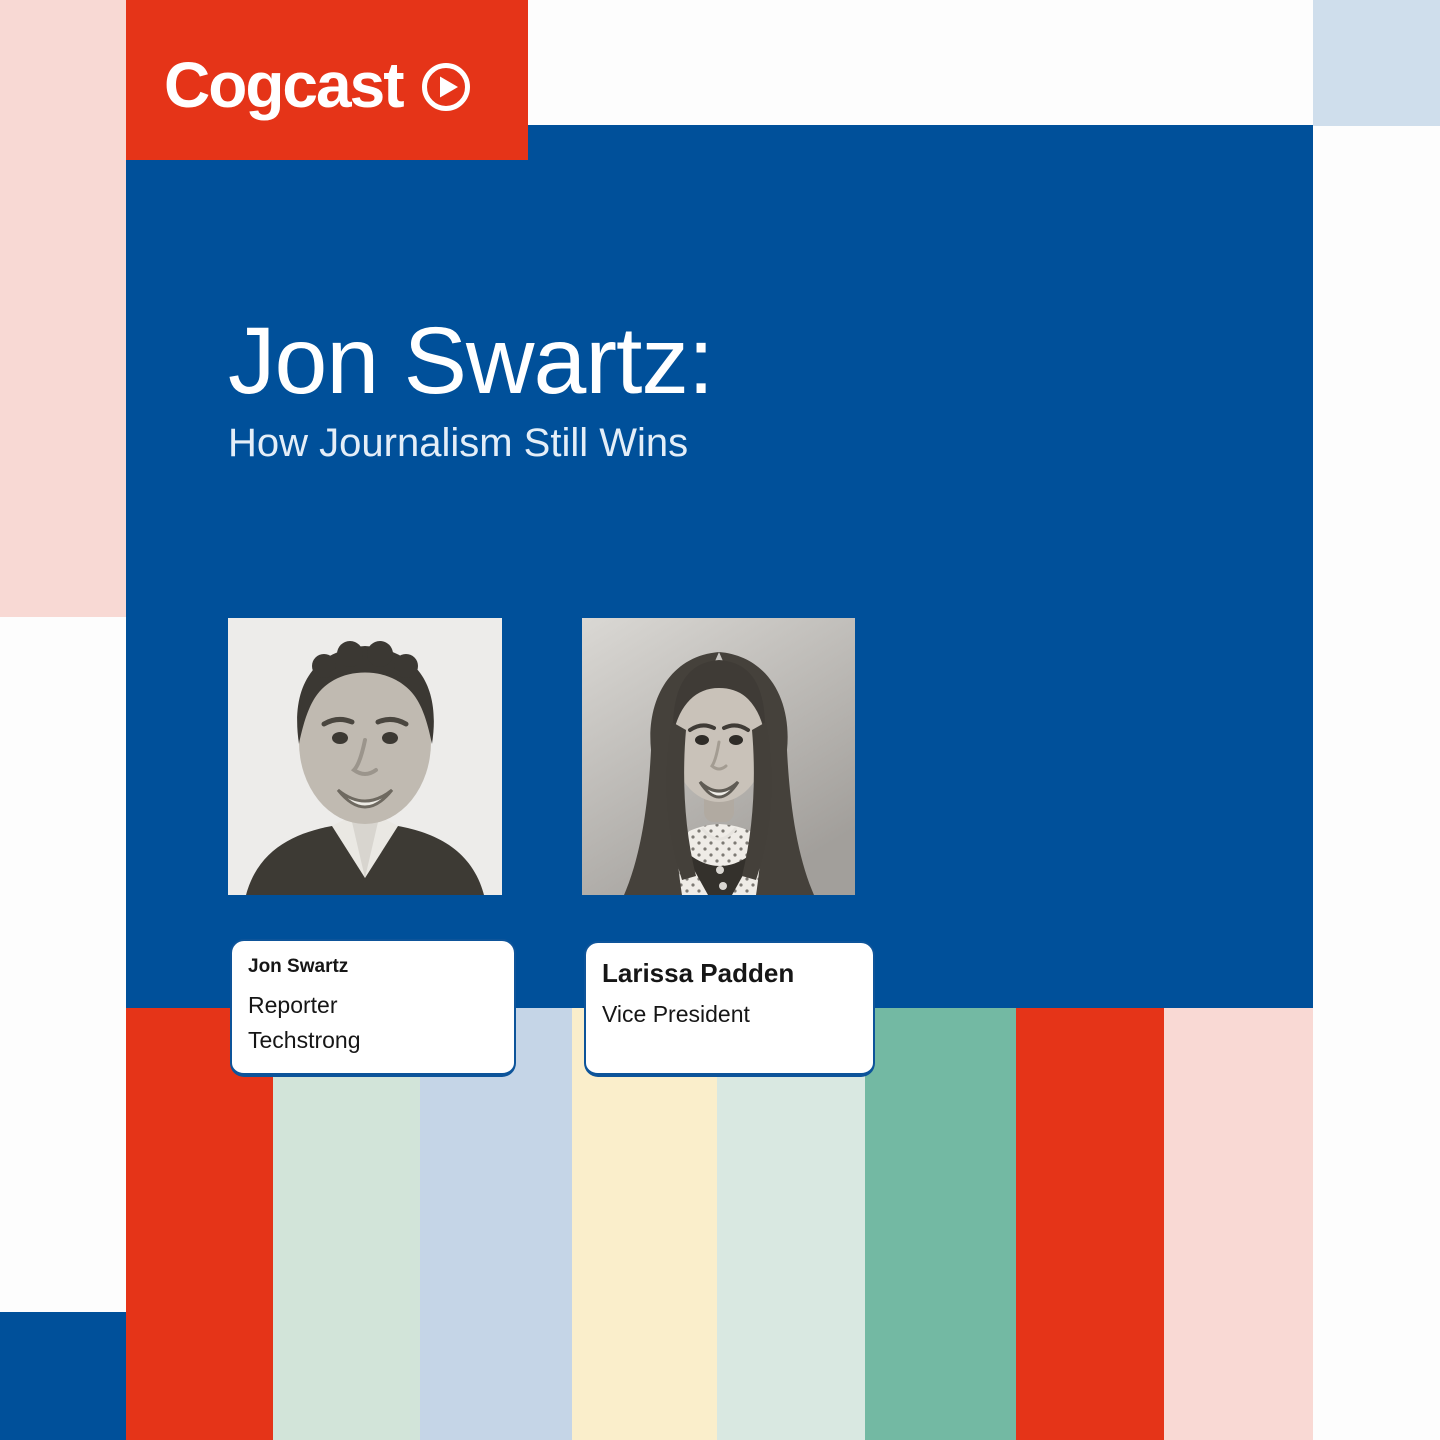 This screenshot has width=1440, height=1440. Describe the element at coordinates (63, 1376) in the screenshot. I see `blue-bottom-left-block` at that location.